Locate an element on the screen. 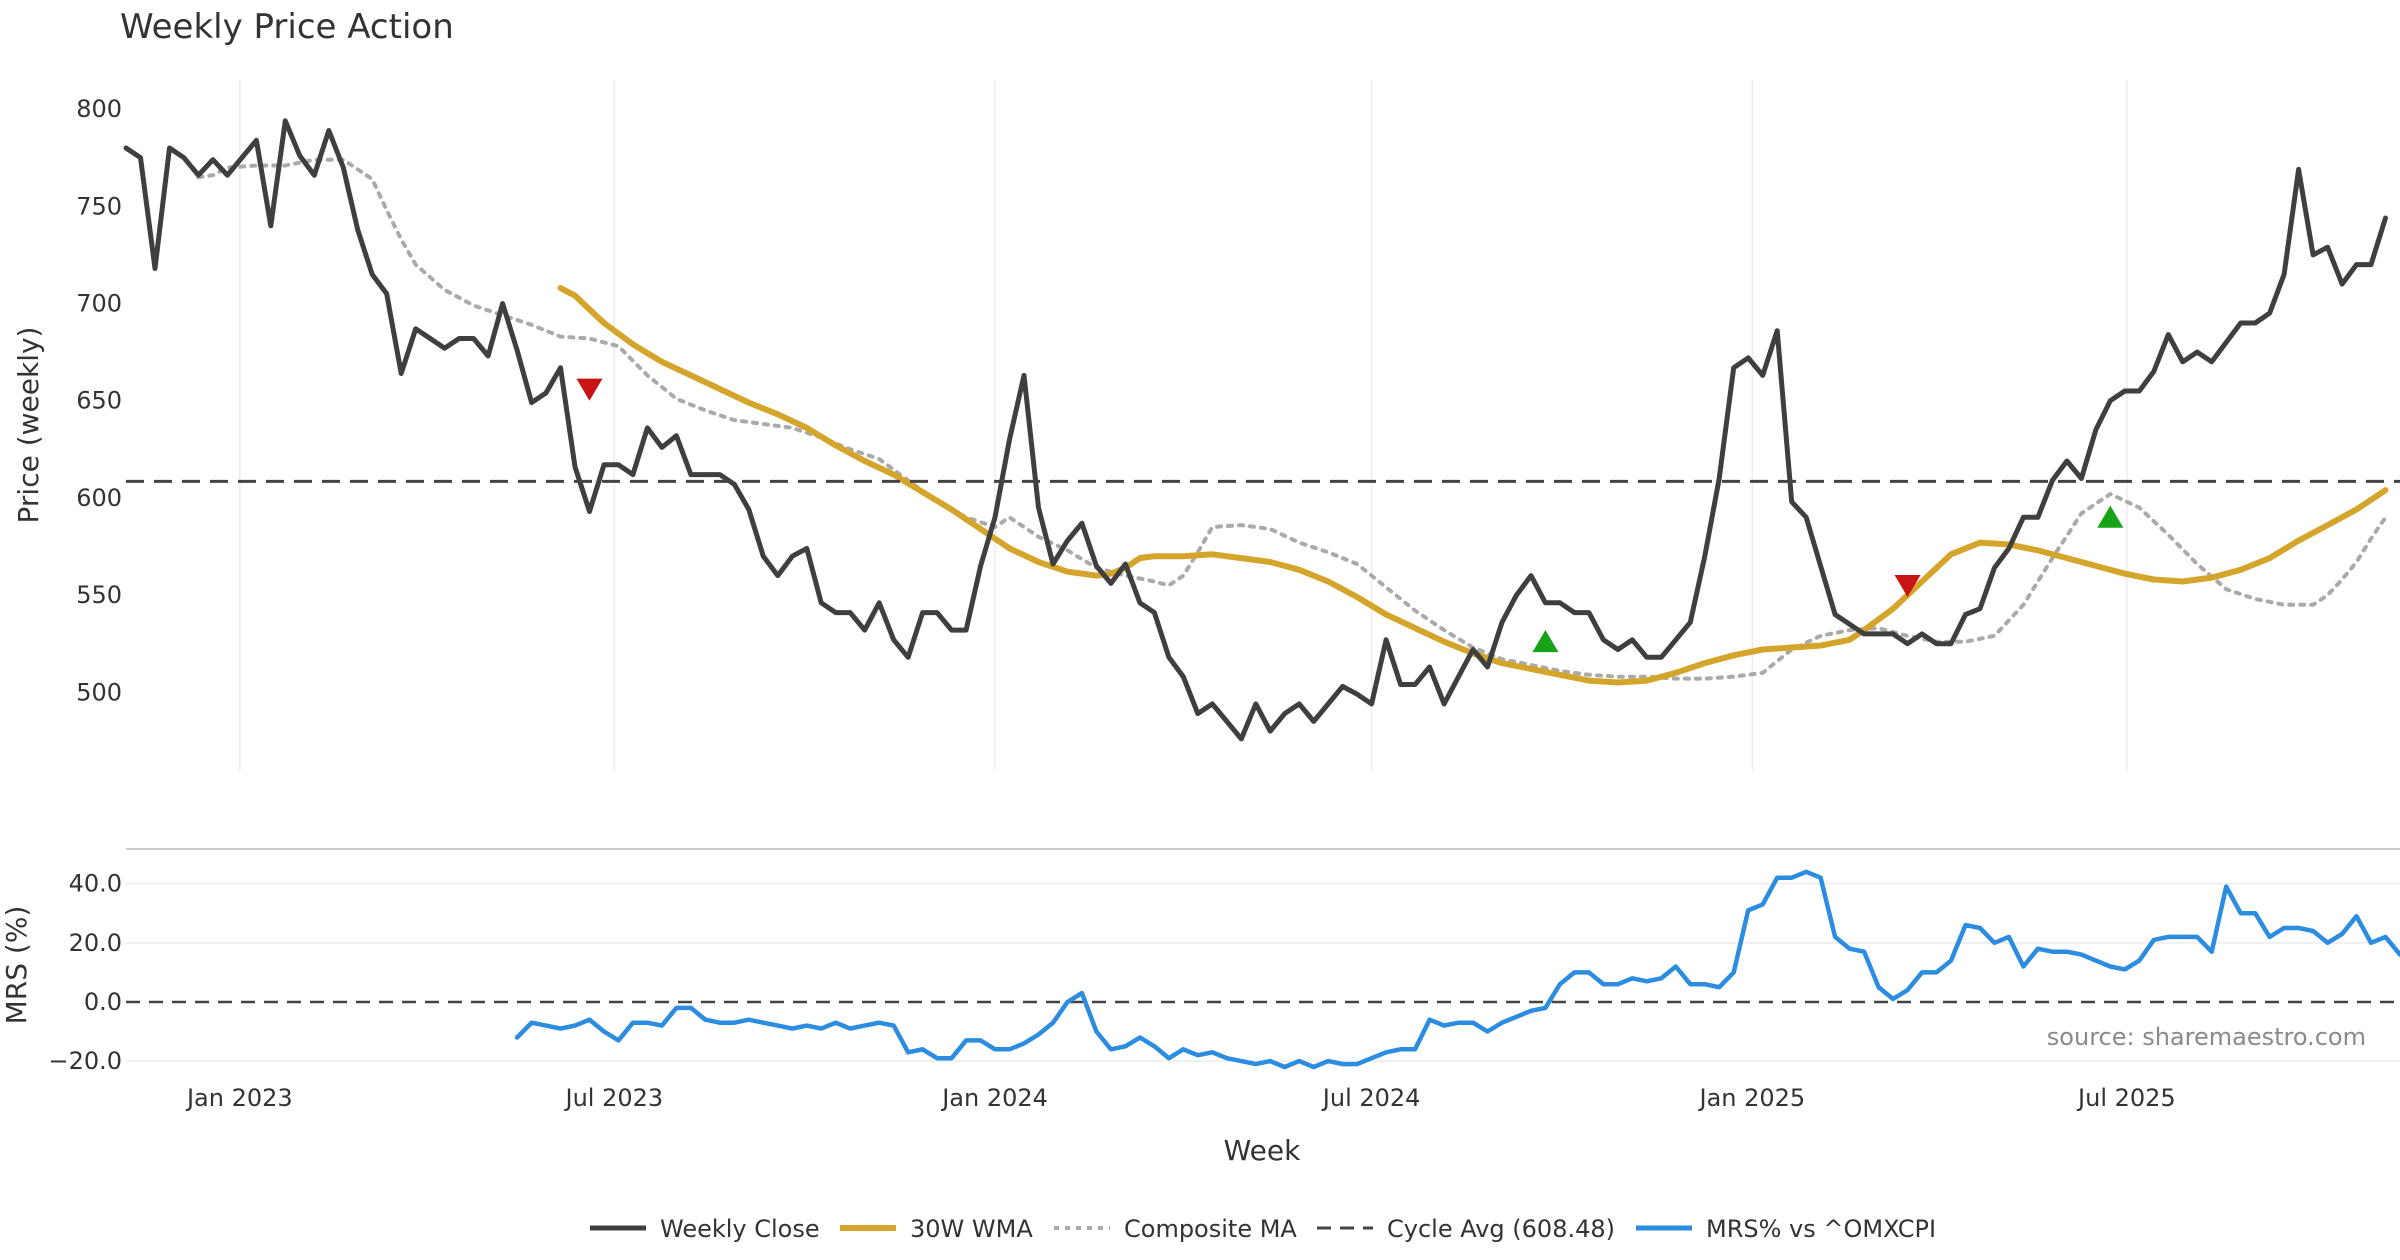  price-y-tick-label: 650 is located at coordinates (99, 401).